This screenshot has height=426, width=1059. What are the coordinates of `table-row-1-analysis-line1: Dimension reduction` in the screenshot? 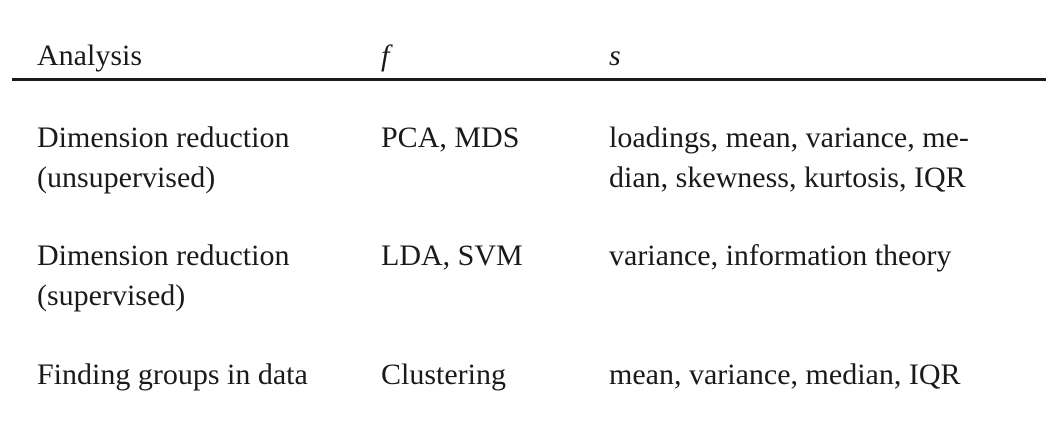 It's located at (183, 138).